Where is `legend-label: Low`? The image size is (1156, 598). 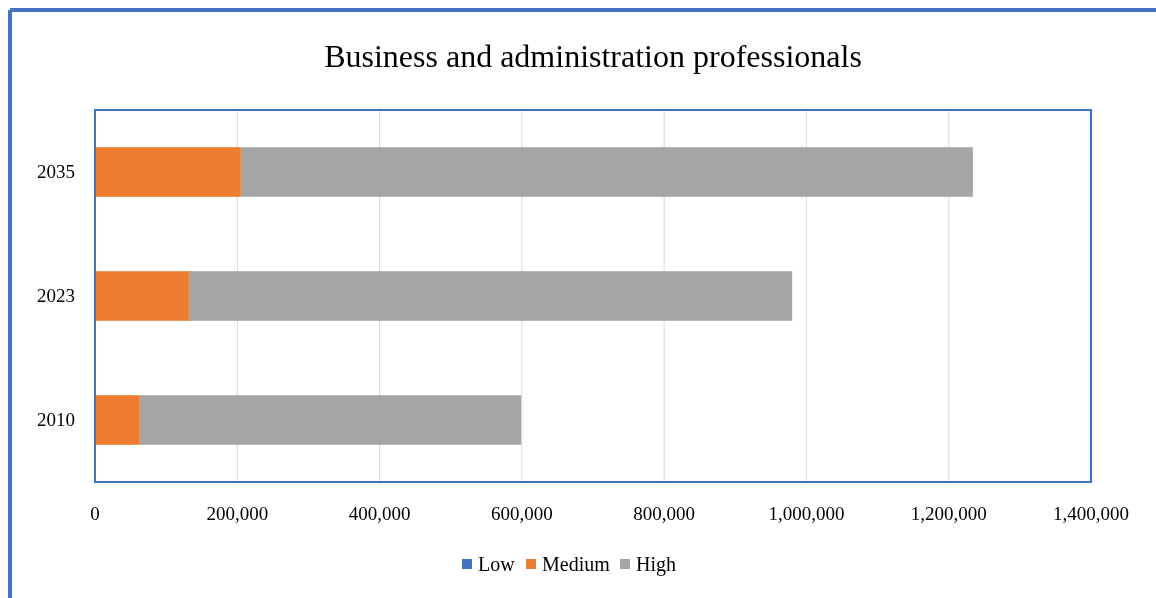
legend-label: Low is located at coordinates (497, 564).